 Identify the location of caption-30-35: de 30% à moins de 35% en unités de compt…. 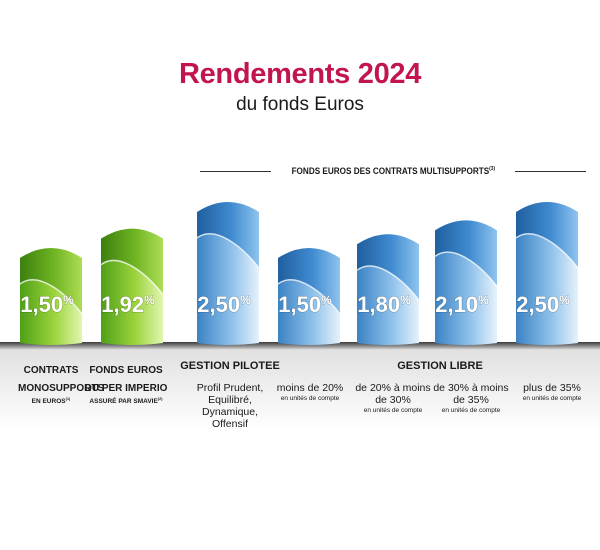
(471, 398).